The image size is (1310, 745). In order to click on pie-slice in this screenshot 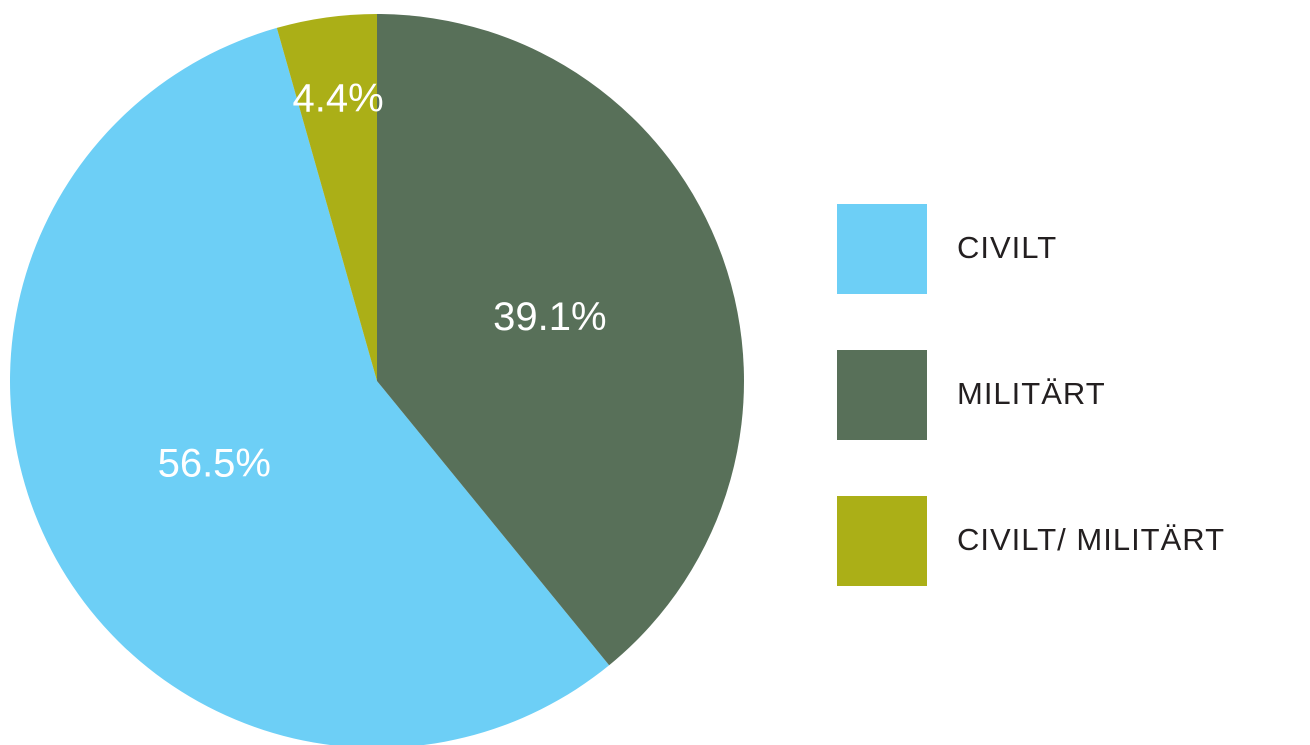, I will do `click(326, 197)`.